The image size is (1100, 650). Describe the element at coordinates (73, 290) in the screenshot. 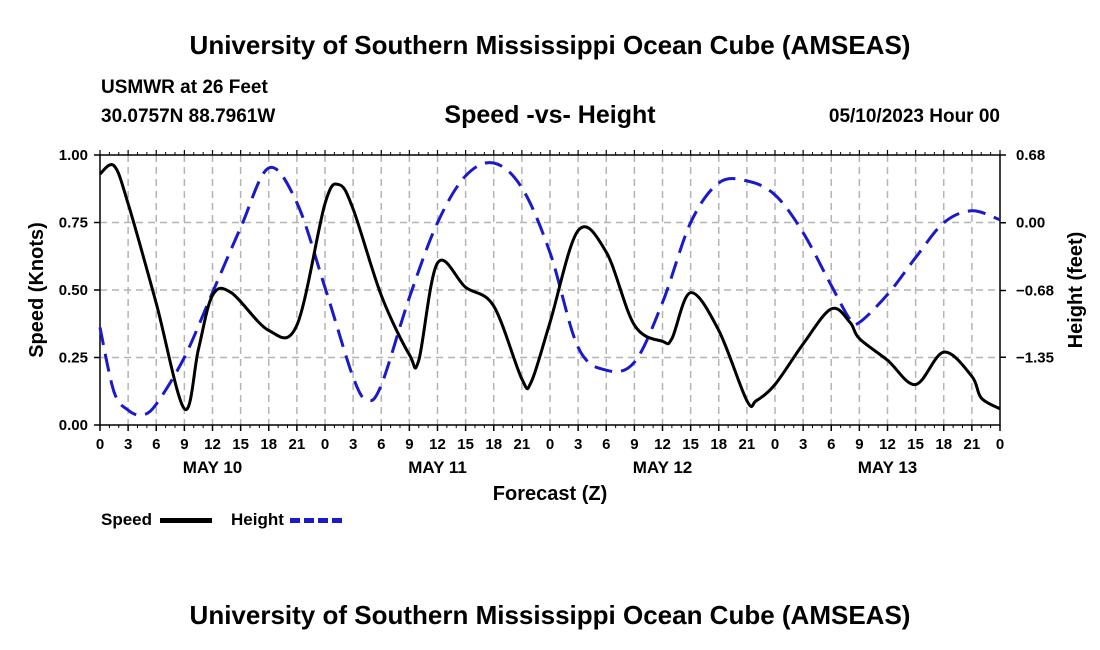

I see `y-tick-label-left: 0.50` at that location.